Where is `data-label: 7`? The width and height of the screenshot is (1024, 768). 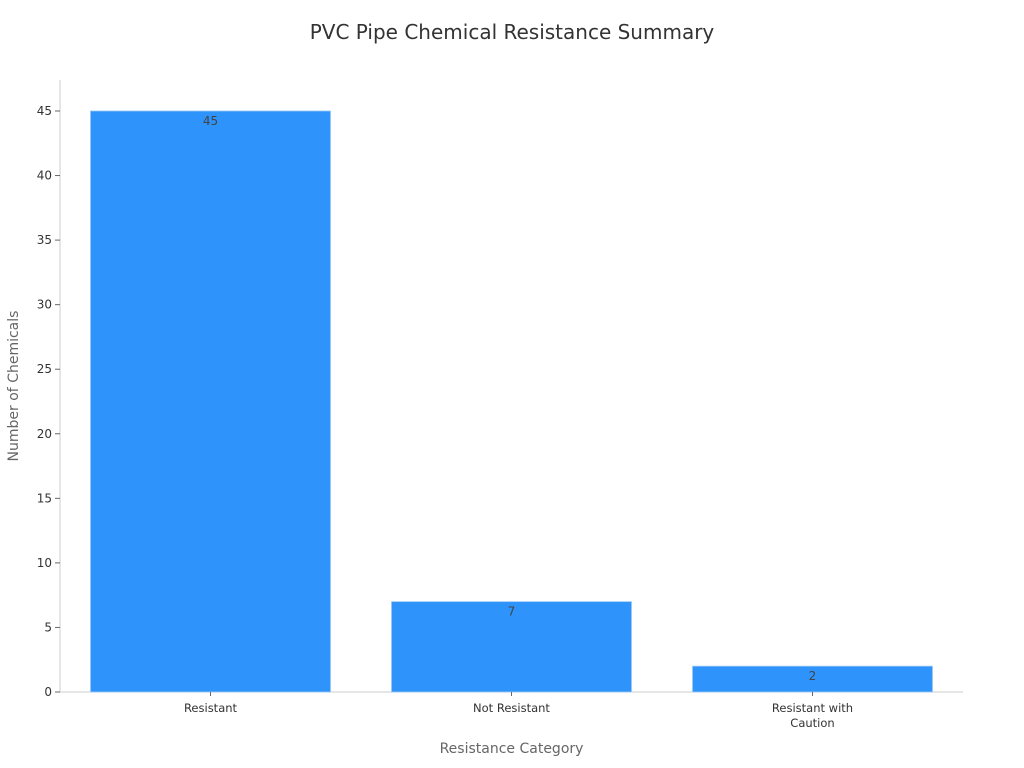
data-label: 7 is located at coordinates (512, 612).